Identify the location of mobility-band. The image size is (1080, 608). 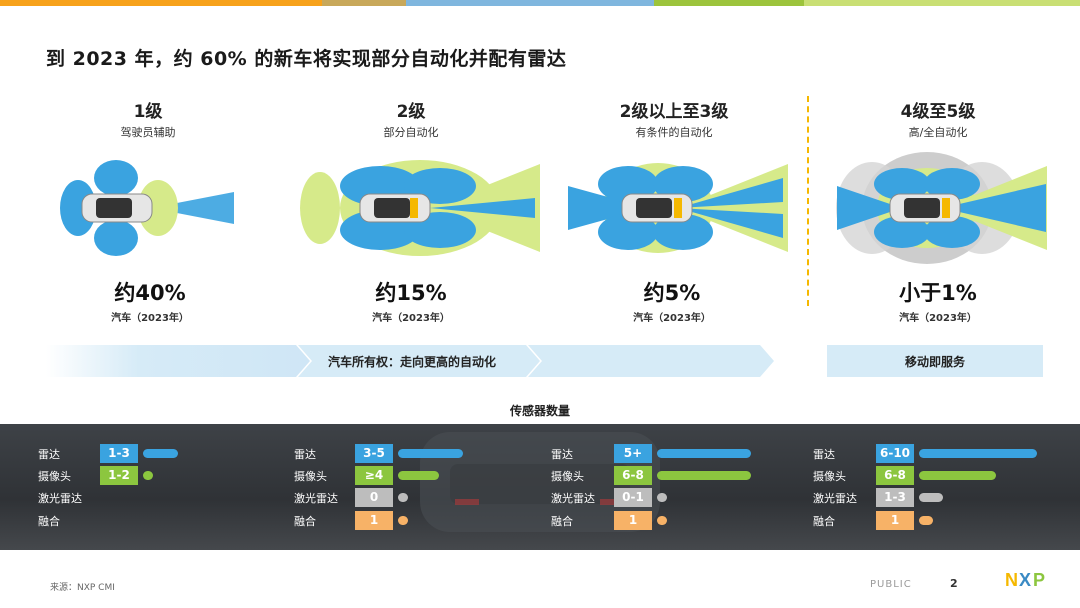
(935, 361).